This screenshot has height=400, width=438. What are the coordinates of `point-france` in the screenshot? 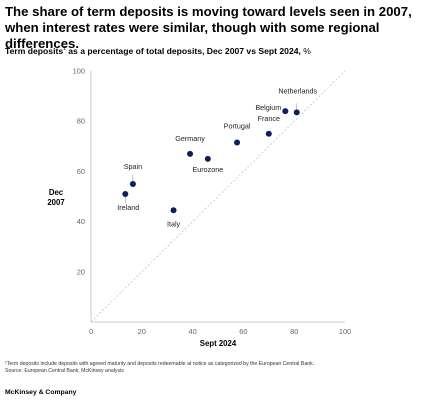 It's located at (268, 133).